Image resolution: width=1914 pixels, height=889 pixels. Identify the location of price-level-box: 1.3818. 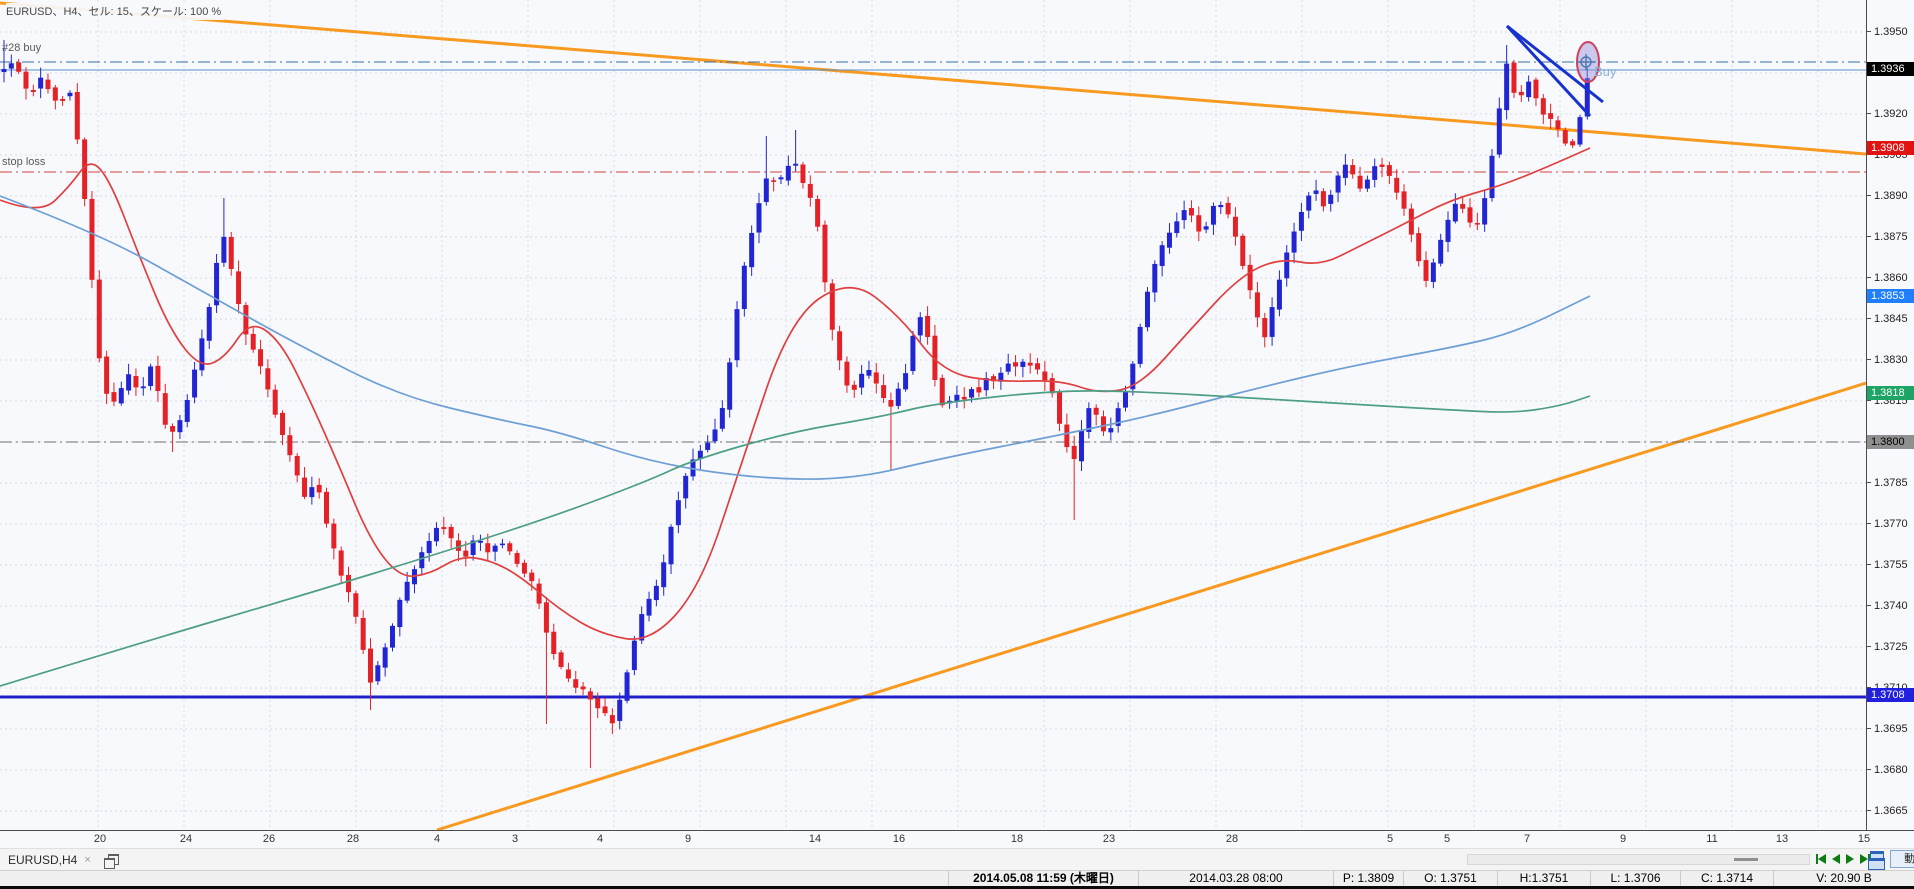
(1890, 393).